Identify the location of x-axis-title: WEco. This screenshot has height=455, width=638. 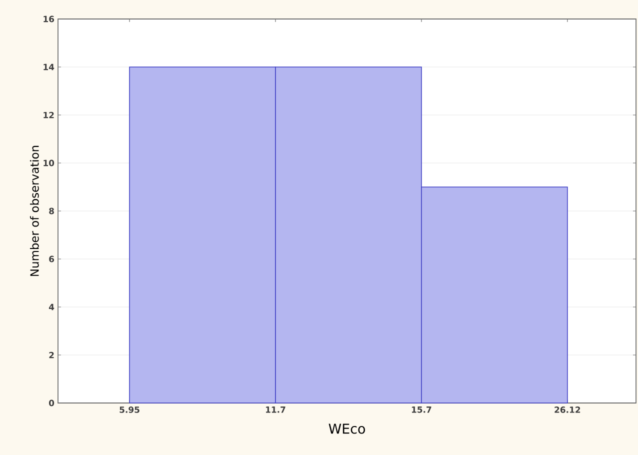
(346, 429).